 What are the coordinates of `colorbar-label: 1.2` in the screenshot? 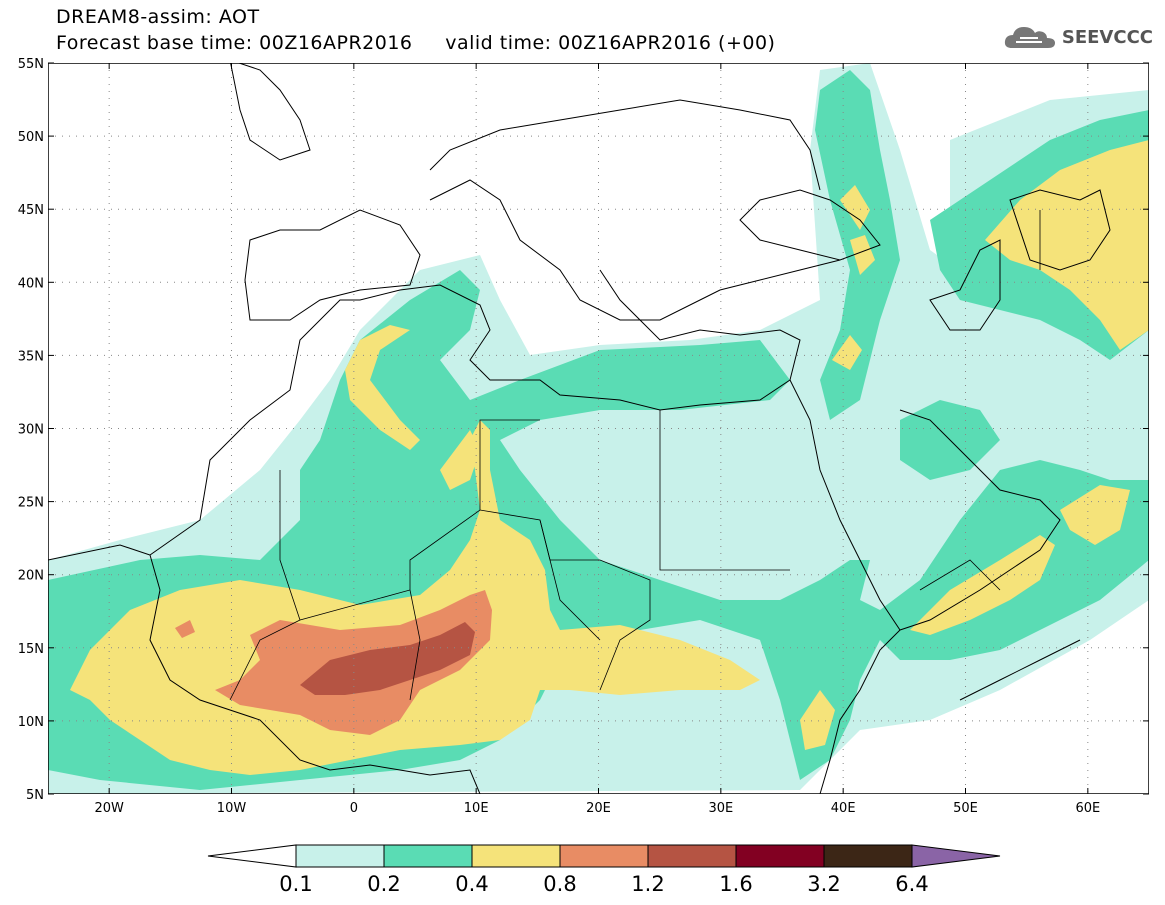 It's located at (647, 884).